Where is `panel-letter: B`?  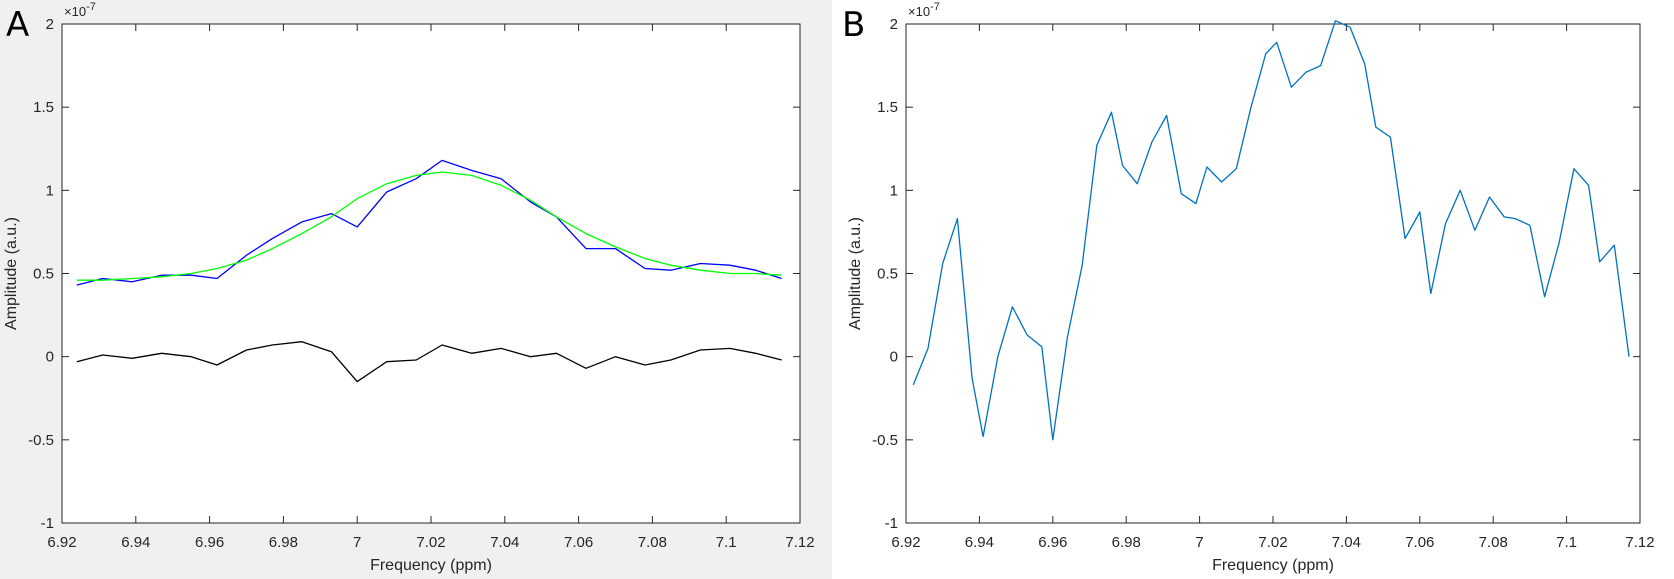 panel-letter: B is located at coordinates (853, 25).